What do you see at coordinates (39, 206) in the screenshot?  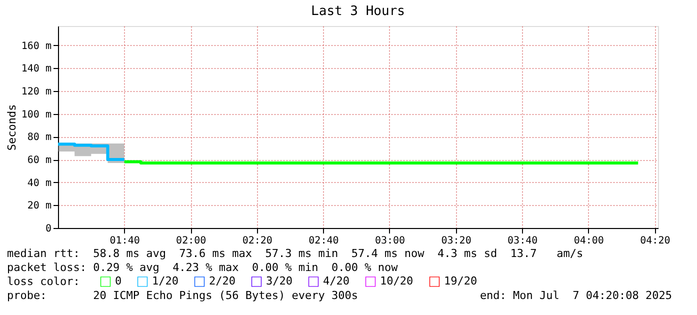 I see `y-tick-label: 20 m` at bounding box center [39, 206].